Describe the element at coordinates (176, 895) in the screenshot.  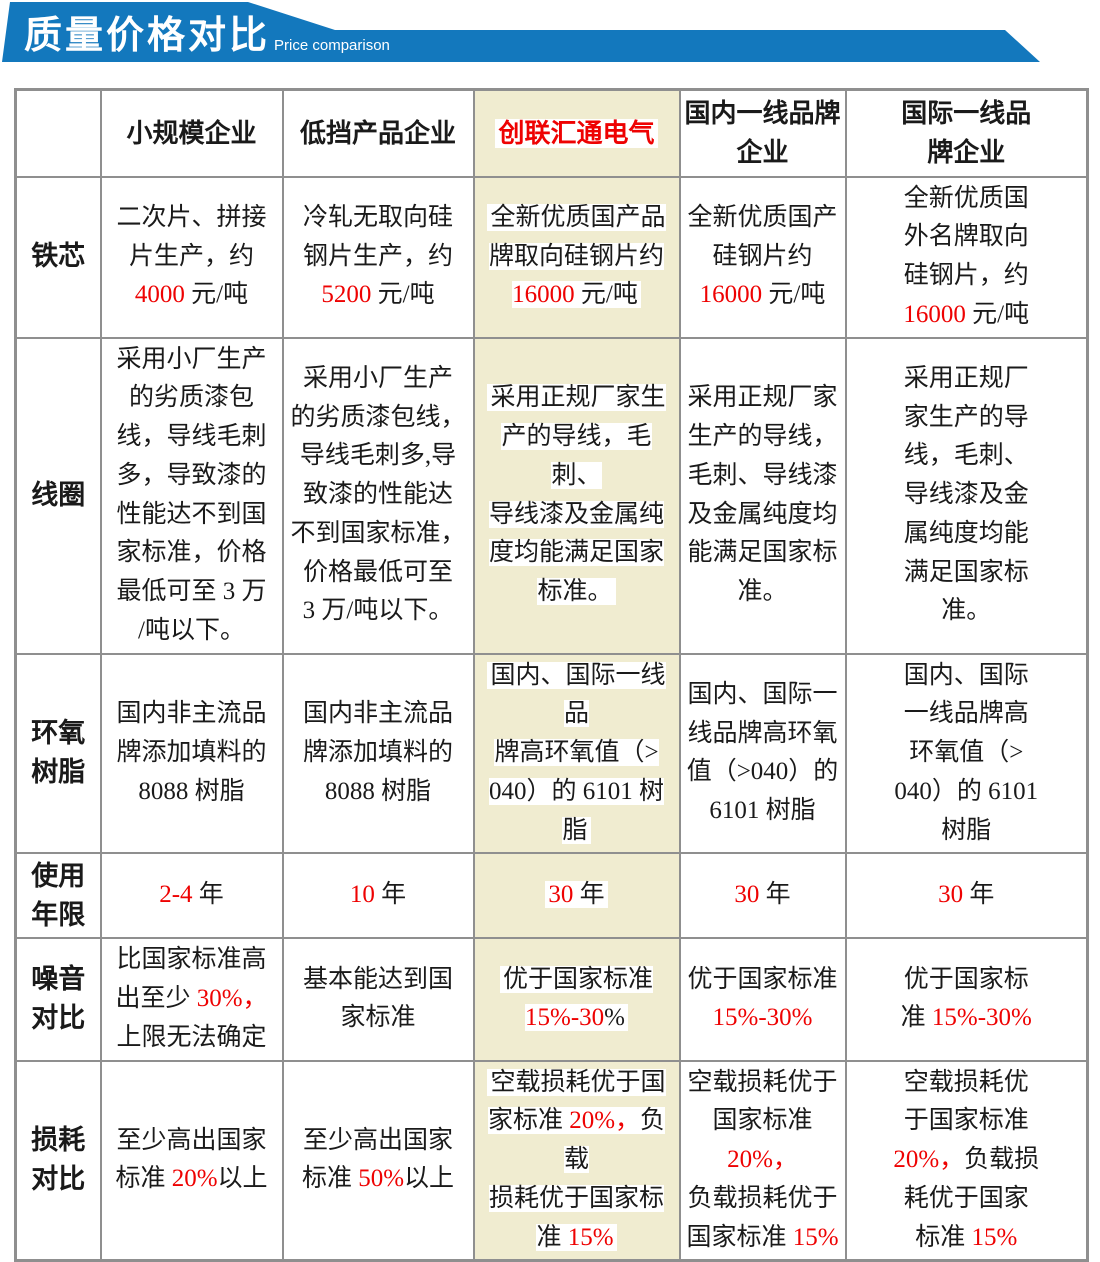
I see `cell-value-red: 2-4` at that location.